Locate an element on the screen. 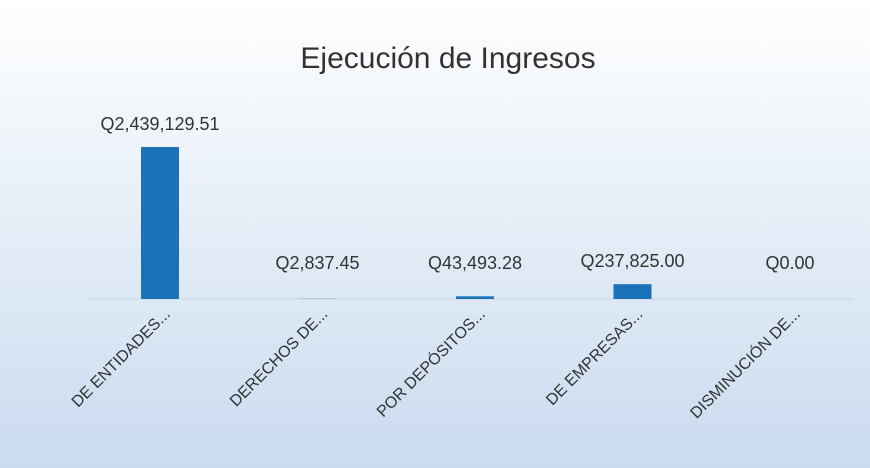 Image resolution: width=870 pixels, height=468 pixels. data-label: Q2,837.45 is located at coordinates (317, 263).